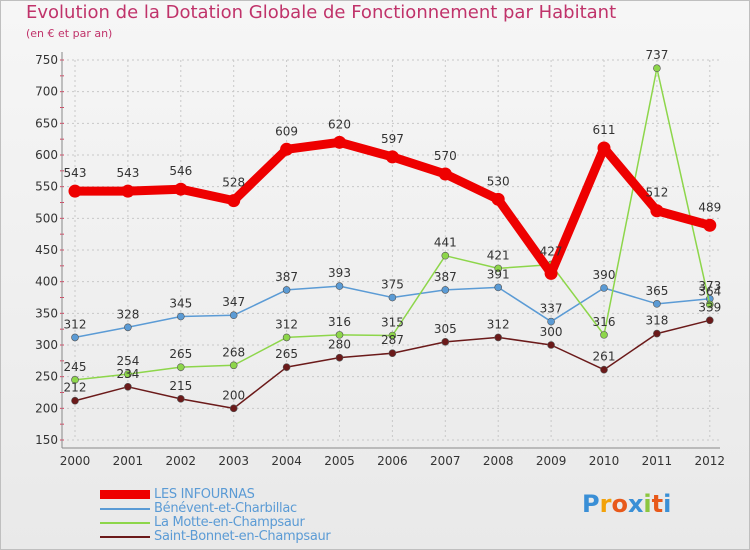 The height and width of the screenshot is (550, 750). Describe the element at coordinates (75, 337) in the screenshot. I see `data-point-benevent-2000` at that location.